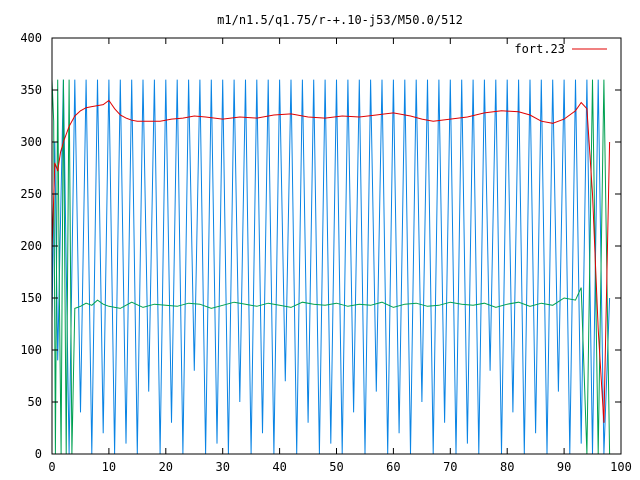  I want to click on y-tick-label: 150, so click(31, 298).